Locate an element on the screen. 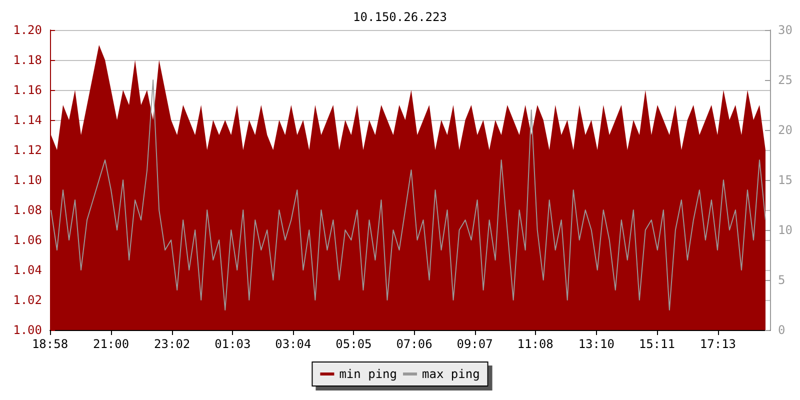  x-tick-label: 21:00 is located at coordinates (111, 344).